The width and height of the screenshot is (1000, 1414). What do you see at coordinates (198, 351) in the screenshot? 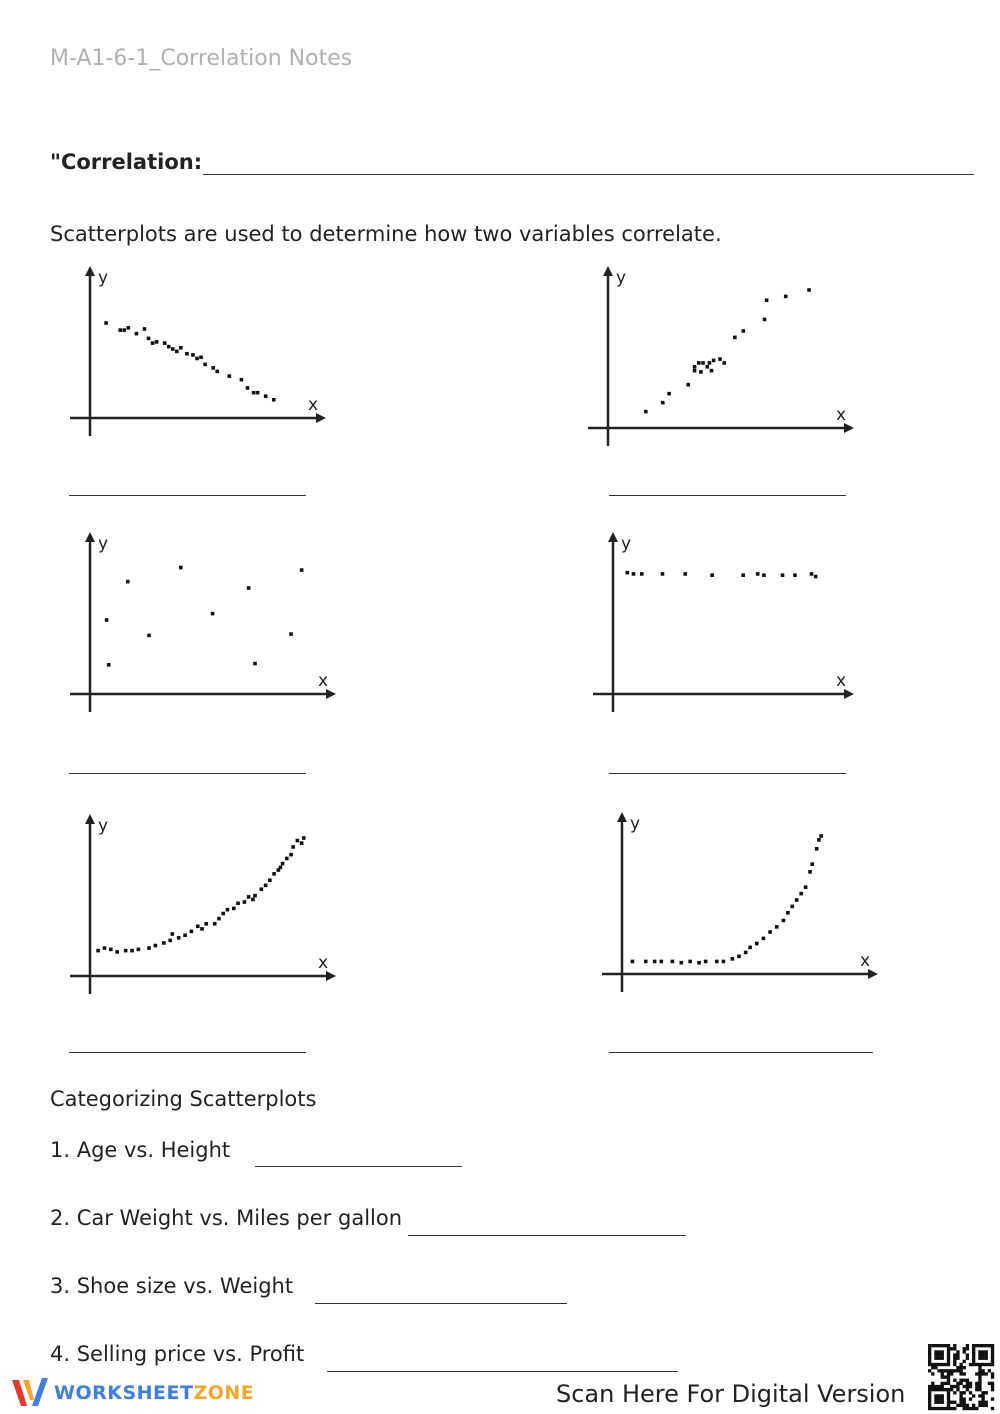
I see `scatterplot-1: xy` at bounding box center [198, 351].